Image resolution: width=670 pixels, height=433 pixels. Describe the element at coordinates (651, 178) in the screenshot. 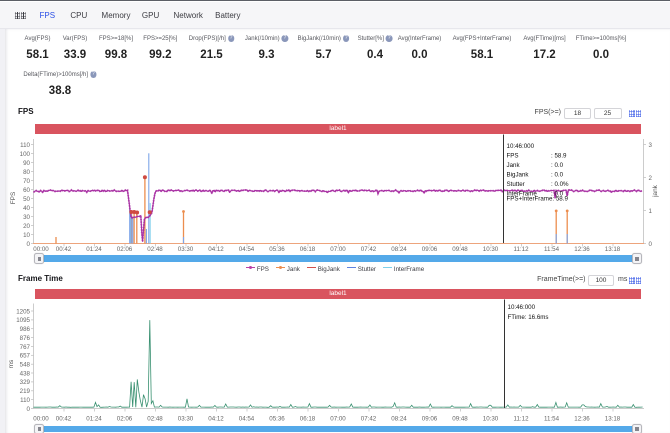

I see `svg-text: 2` at that location.